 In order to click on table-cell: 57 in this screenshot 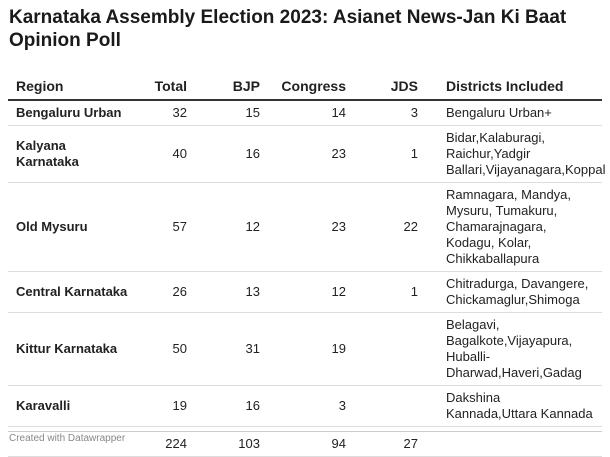, I will do `click(167, 227)`.